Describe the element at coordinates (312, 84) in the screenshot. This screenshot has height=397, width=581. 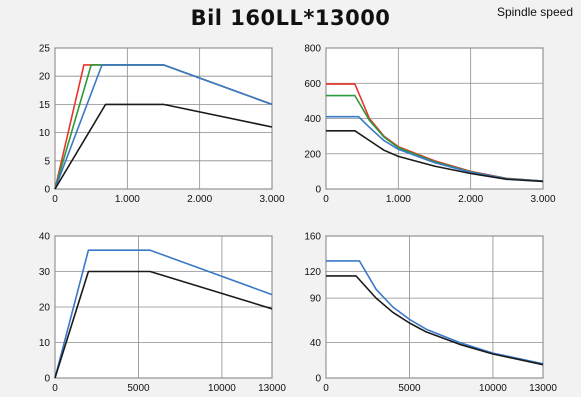
I see `y-tick-label: 600` at that location.